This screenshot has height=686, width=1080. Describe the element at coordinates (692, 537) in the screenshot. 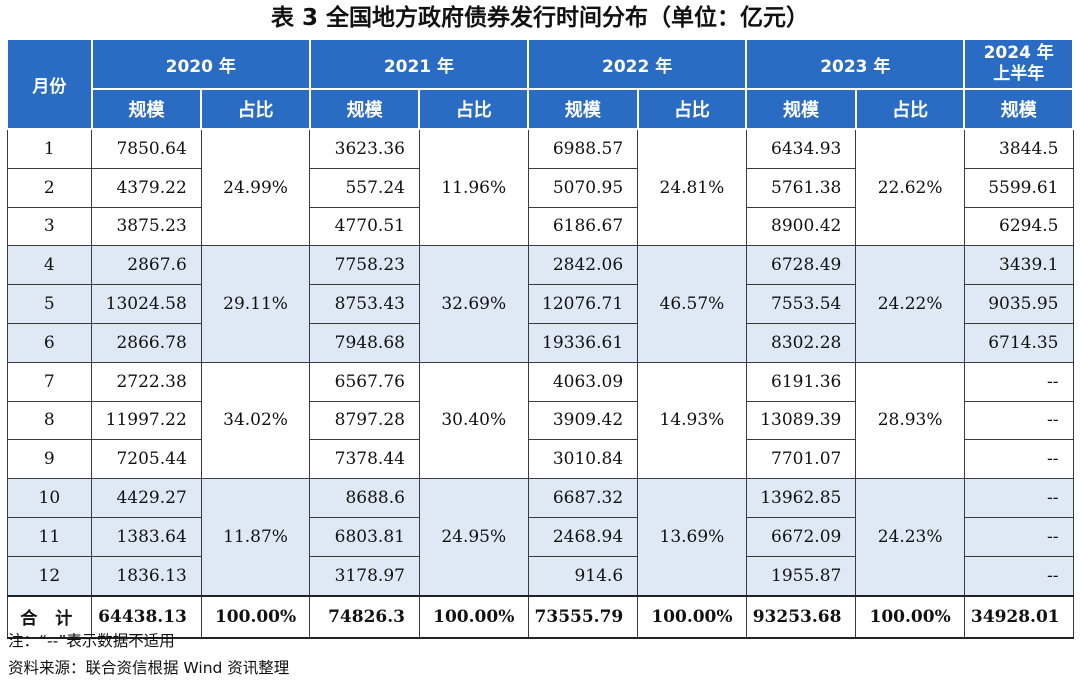

I see `share-2022-cell: 13.69%` at that location.